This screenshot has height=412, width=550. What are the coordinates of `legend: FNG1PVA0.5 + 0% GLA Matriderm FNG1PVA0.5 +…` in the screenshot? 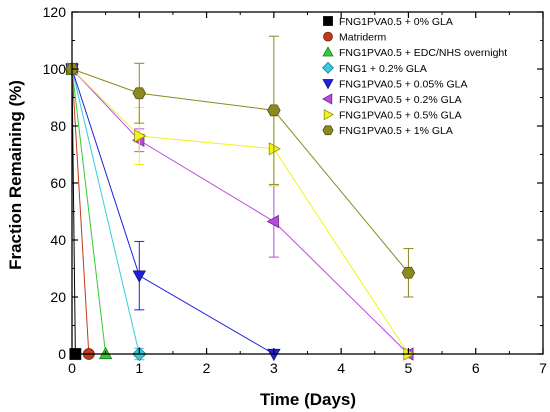 It's located at (414, 76).